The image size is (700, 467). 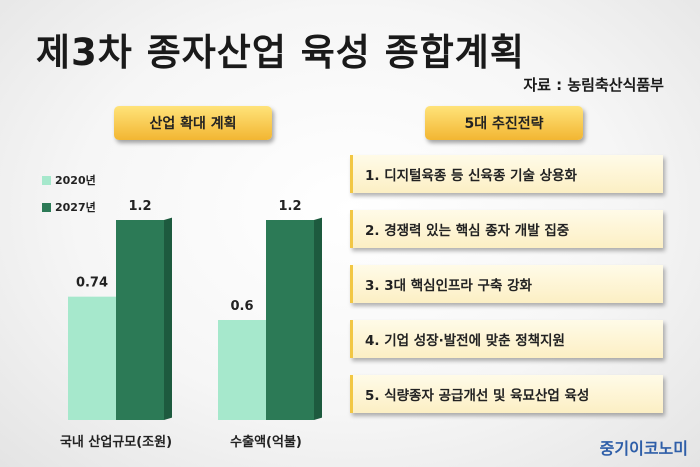 What do you see at coordinates (290, 320) in the screenshot?
I see `bar-2027년-1` at bounding box center [290, 320].